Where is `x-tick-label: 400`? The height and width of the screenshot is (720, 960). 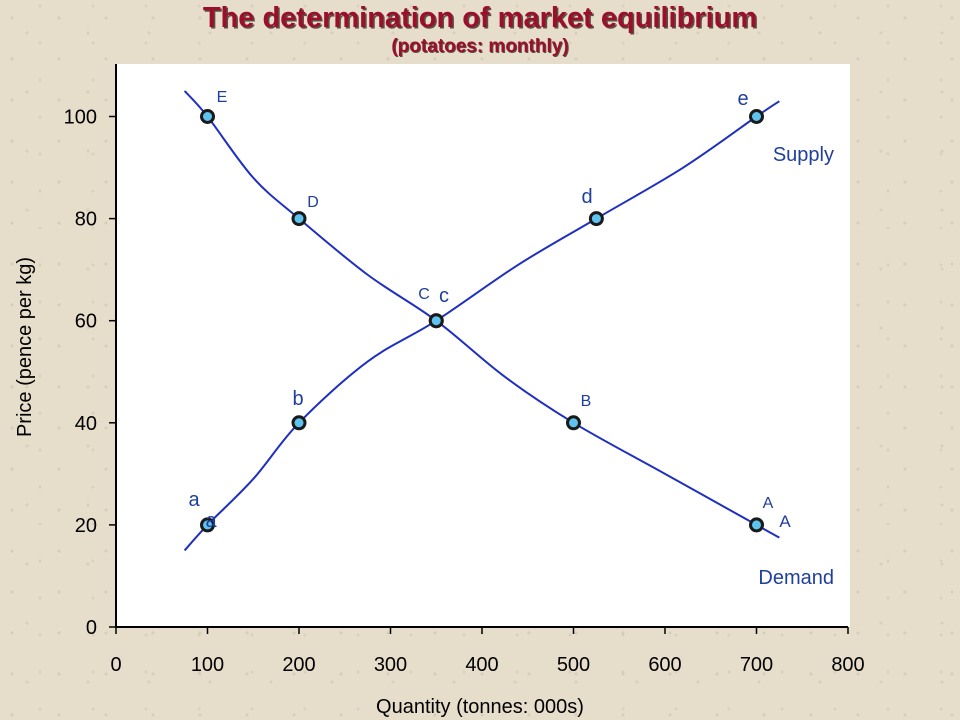
x-tick-label: 400 is located at coordinates (481, 665).